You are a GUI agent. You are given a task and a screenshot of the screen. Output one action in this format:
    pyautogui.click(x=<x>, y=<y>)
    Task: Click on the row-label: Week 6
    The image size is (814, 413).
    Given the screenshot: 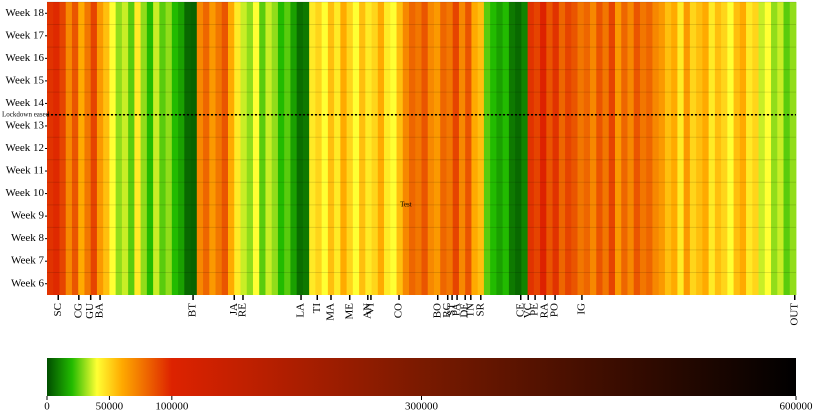 What is the action you would take?
    pyautogui.click(x=28, y=283)
    